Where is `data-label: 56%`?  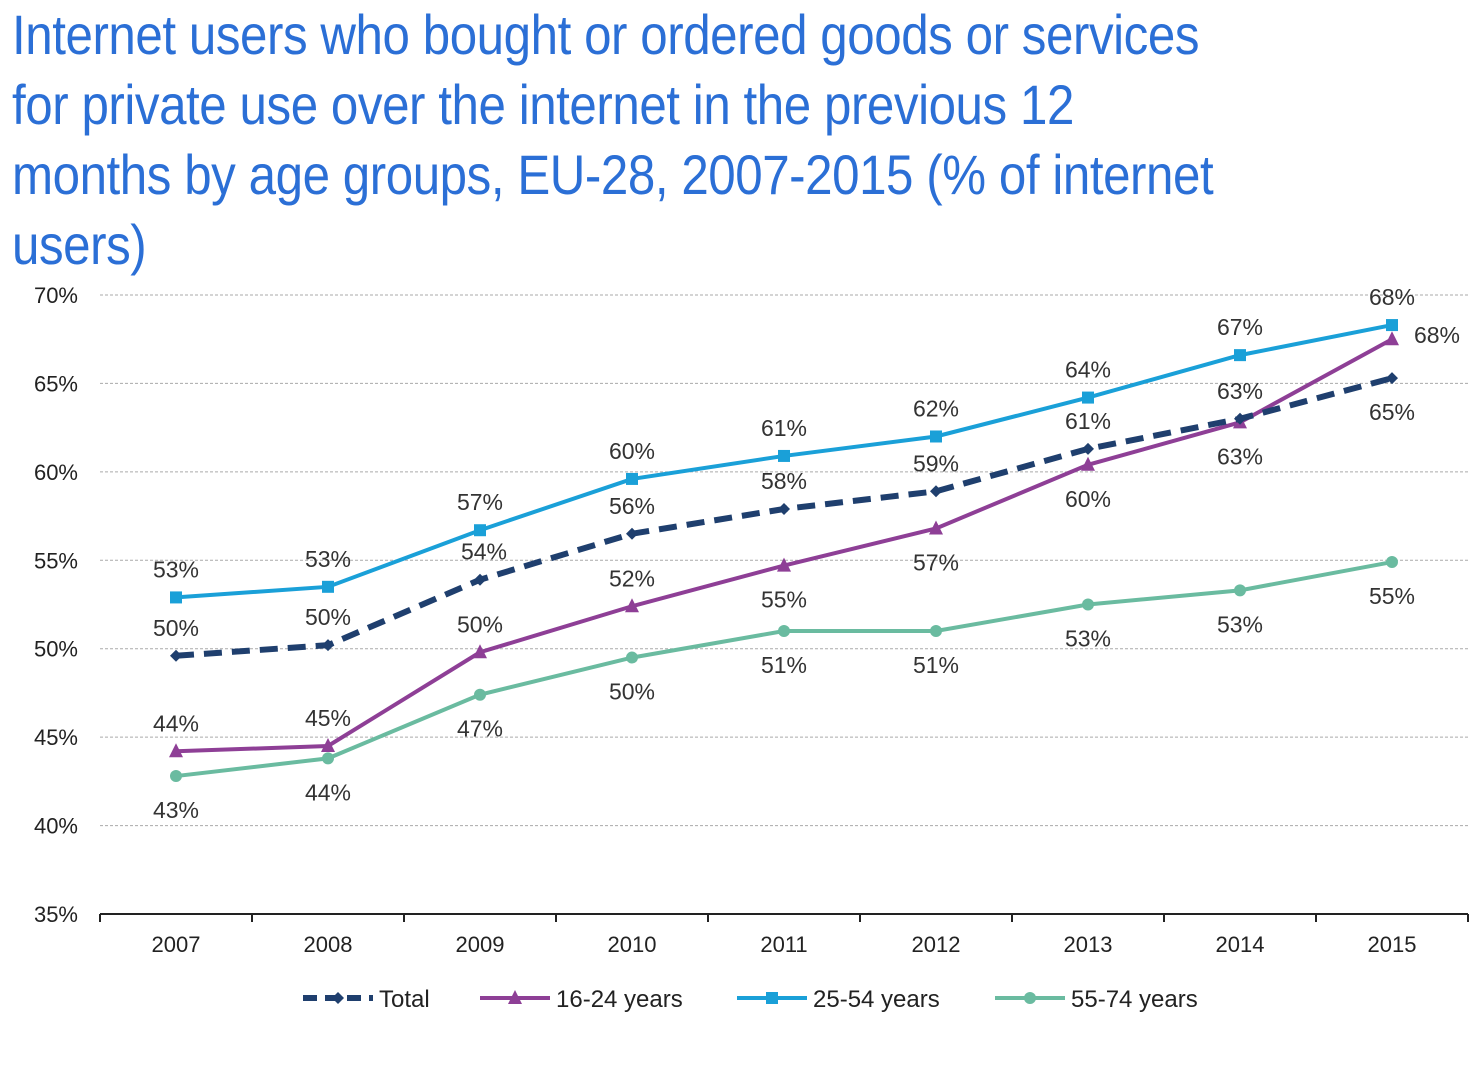
data-label: 56% is located at coordinates (632, 506).